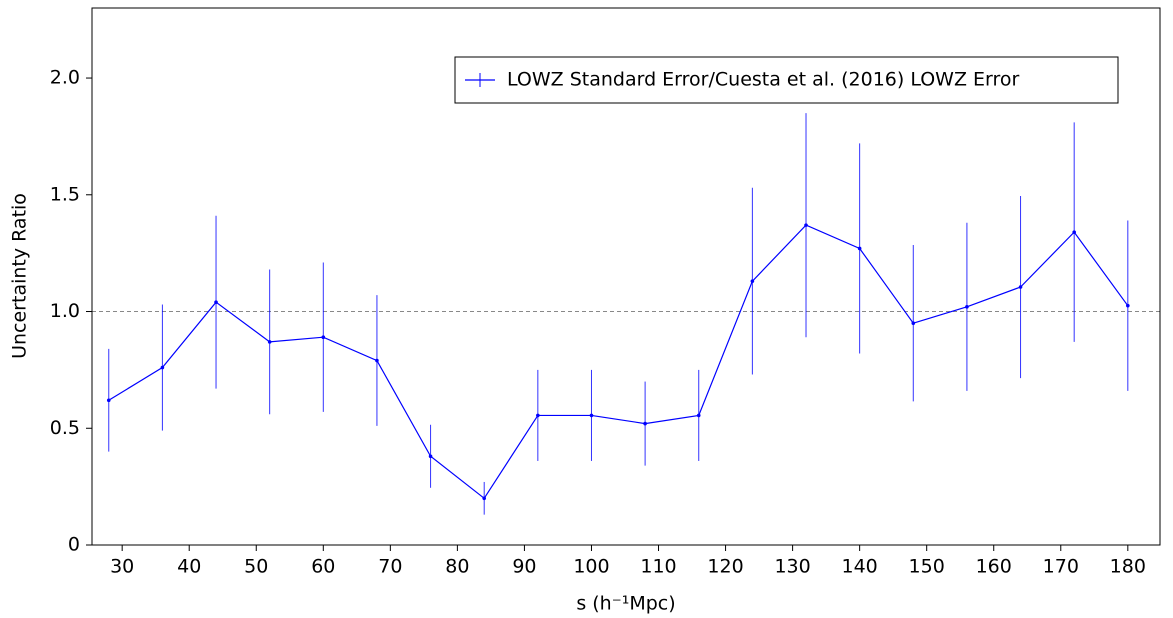  What do you see at coordinates (725, 567) in the screenshot?
I see `x-tick-label: 120` at bounding box center [725, 567].